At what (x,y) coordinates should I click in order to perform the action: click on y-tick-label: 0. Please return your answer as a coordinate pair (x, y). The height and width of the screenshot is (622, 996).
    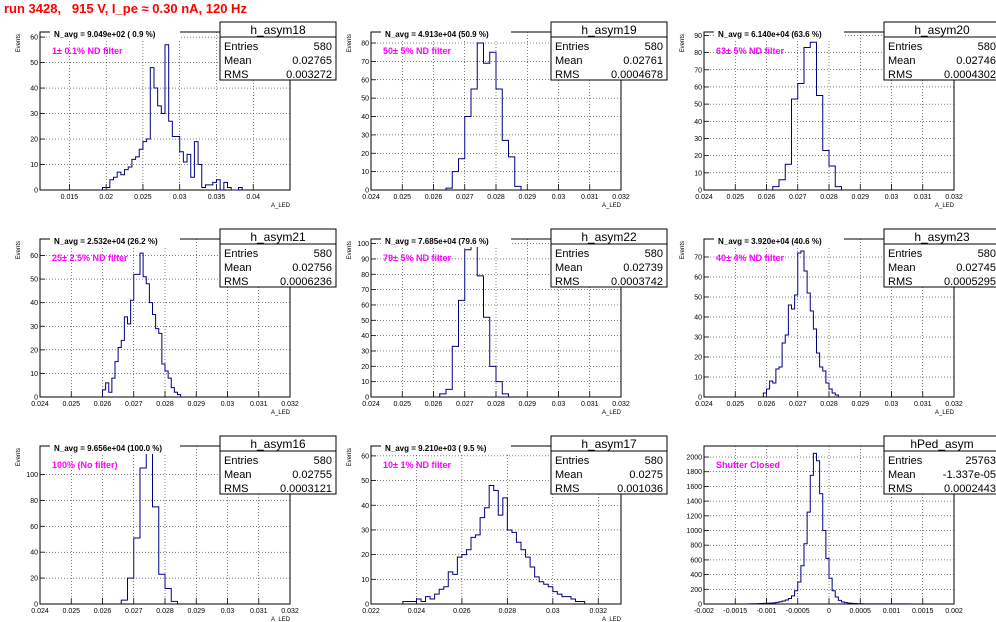
    Looking at the image, I should click on (367, 605).